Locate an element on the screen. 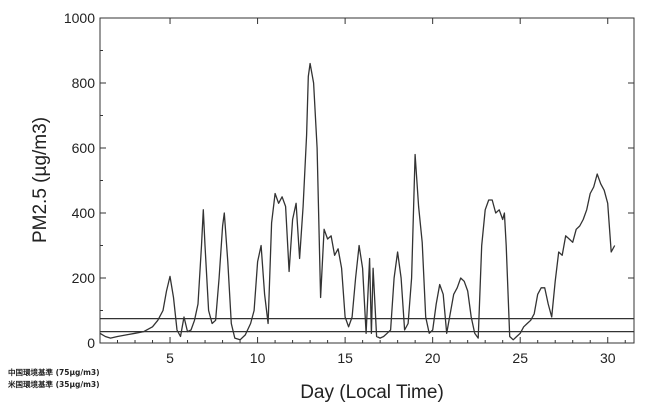 Image resolution: width=649 pixels, height=405 pixels. y-tick-label: 1000 is located at coordinates (79, 18).